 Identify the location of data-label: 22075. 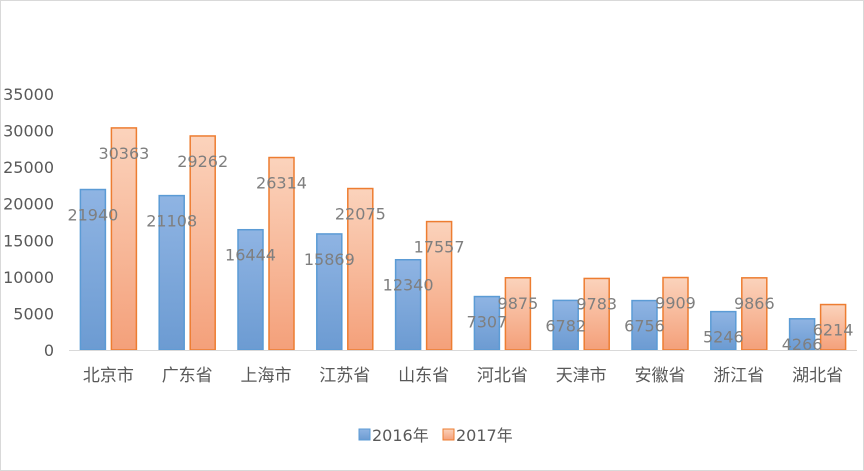
(360, 214).